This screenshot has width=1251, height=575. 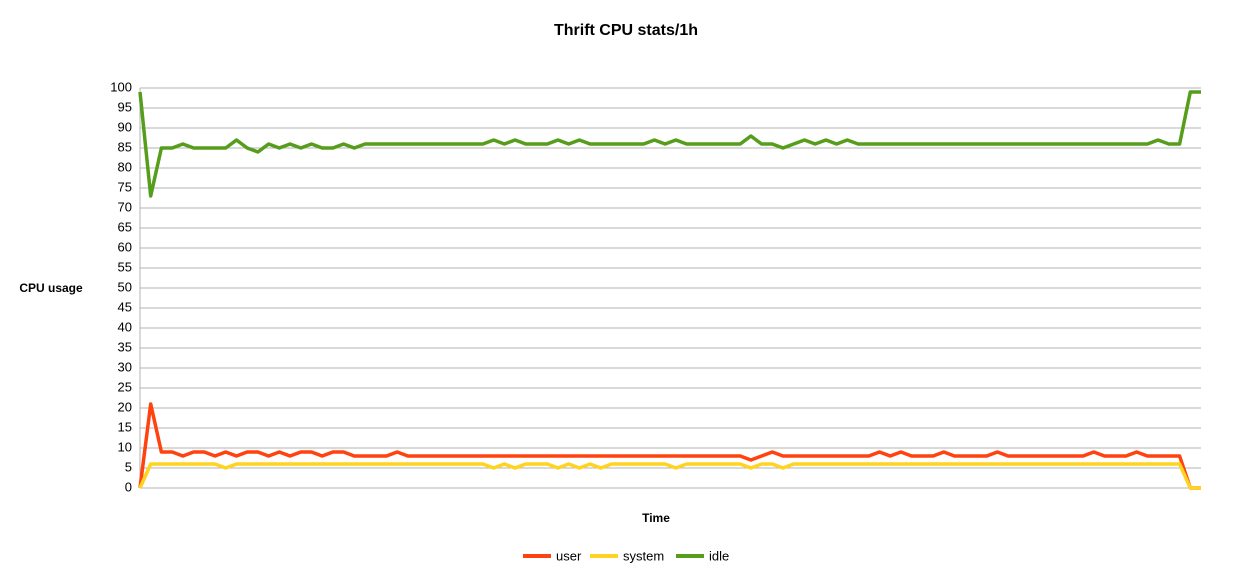 I want to click on y-tick-label: 50, so click(x=125, y=286).